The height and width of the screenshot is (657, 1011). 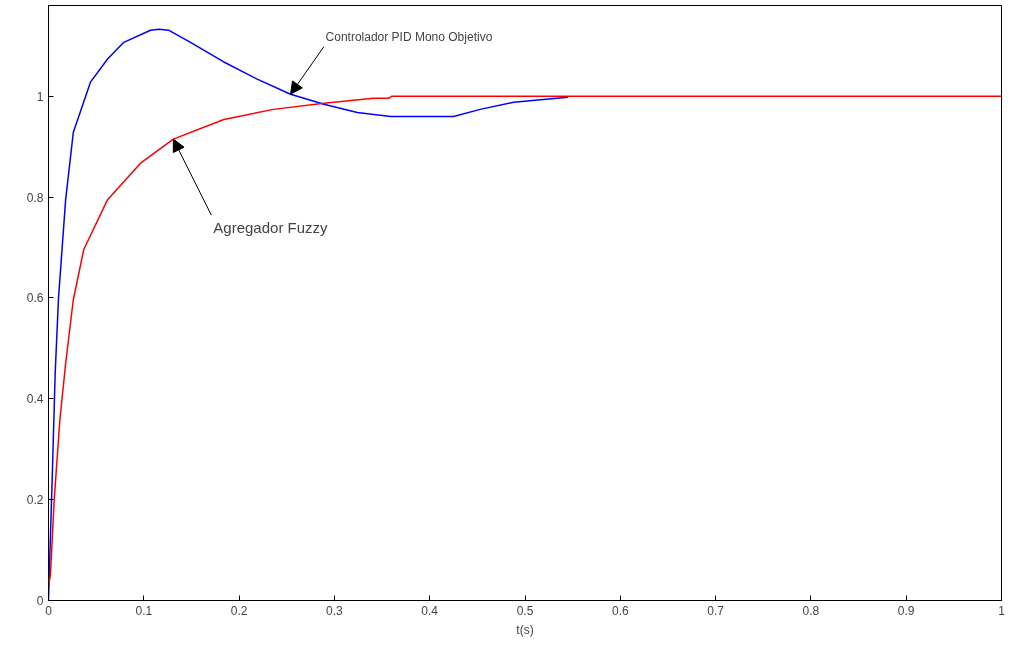 I want to click on y-tick-label: 0.4, so click(x=35, y=399).